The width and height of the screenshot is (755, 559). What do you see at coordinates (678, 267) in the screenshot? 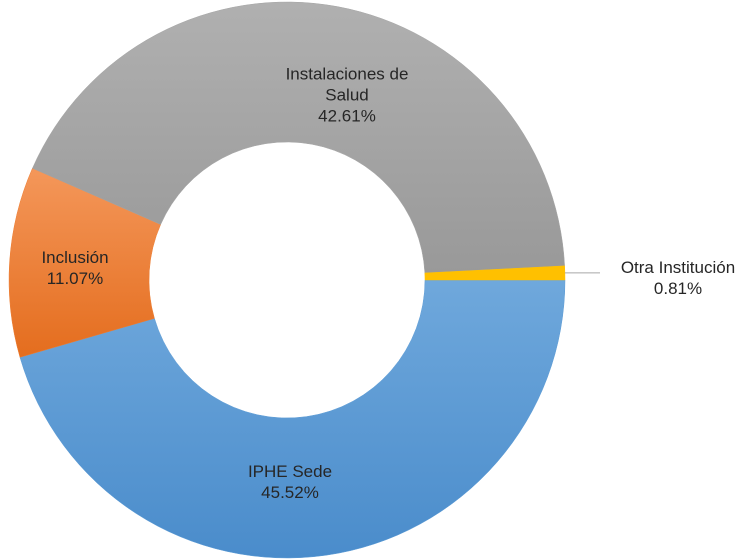
I see `category-label: Otra Institución` at bounding box center [678, 267].